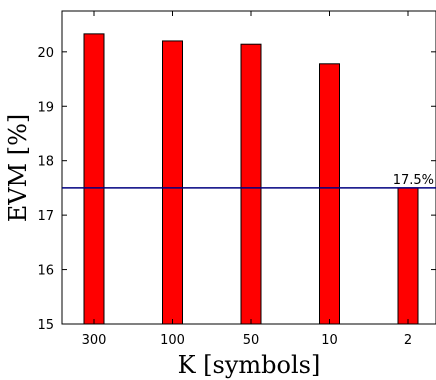 Image resolution: width=436 pixels, height=380 pixels. I want to click on reference-line-label: 17.5%, so click(413, 180).